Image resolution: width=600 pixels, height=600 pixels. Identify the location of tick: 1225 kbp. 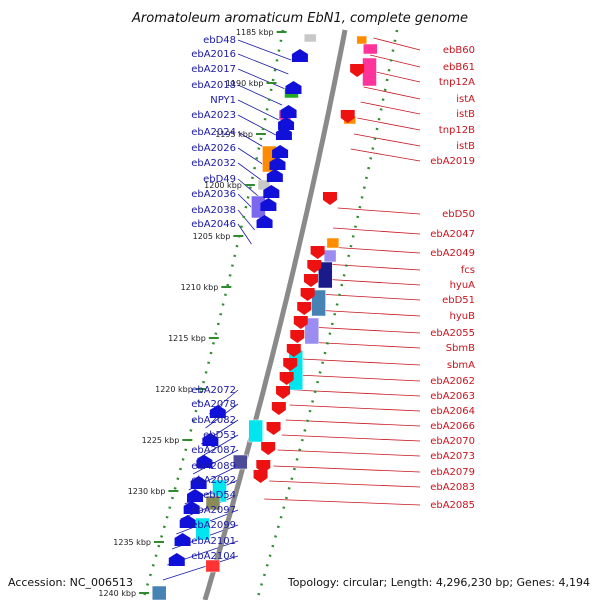
(167, 440).